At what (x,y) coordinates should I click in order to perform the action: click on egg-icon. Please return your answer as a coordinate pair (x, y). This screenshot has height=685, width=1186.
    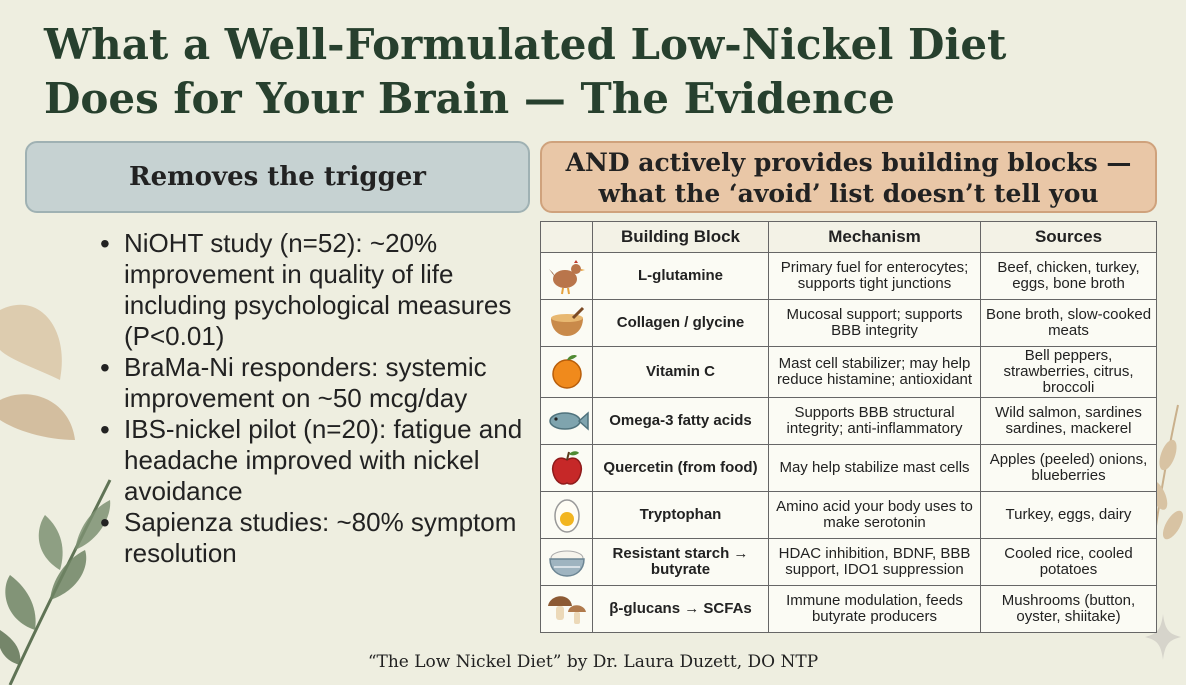
    Looking at the image, I should click on (566, 516).